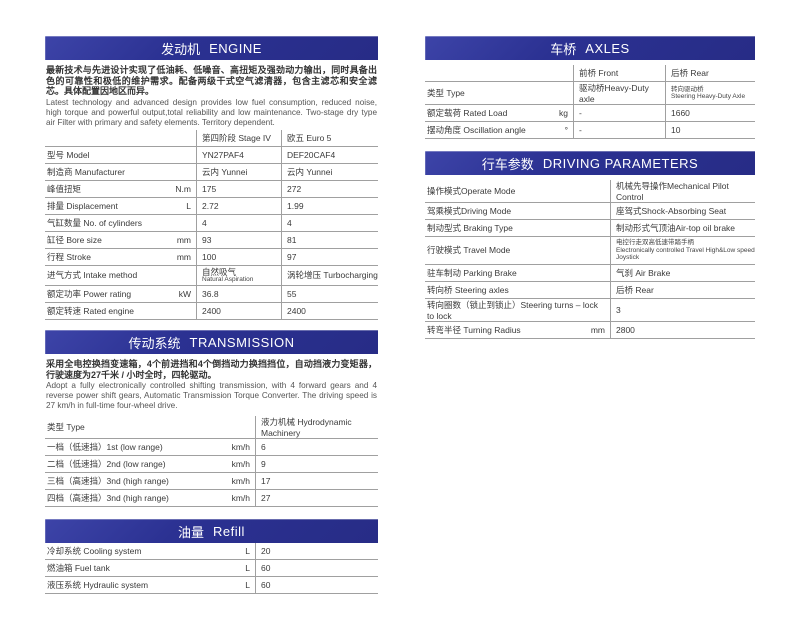  What do you see at coordinates (472, 272) in the screenshot?
I see `row-label: 驻车制动 Parking Brake` at bounding box center [472, 272].